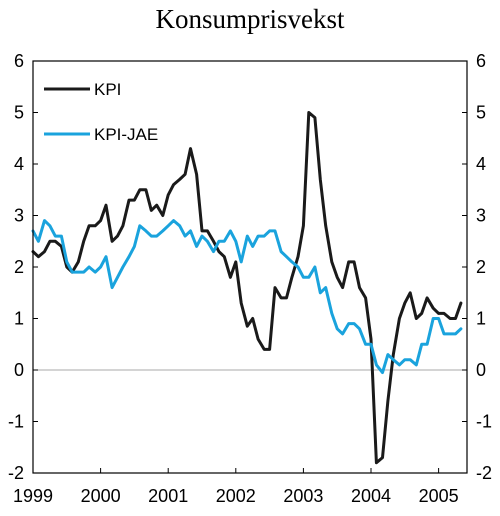  I want to click on chart-title: Konsumprisvekst, so click(250, 19).